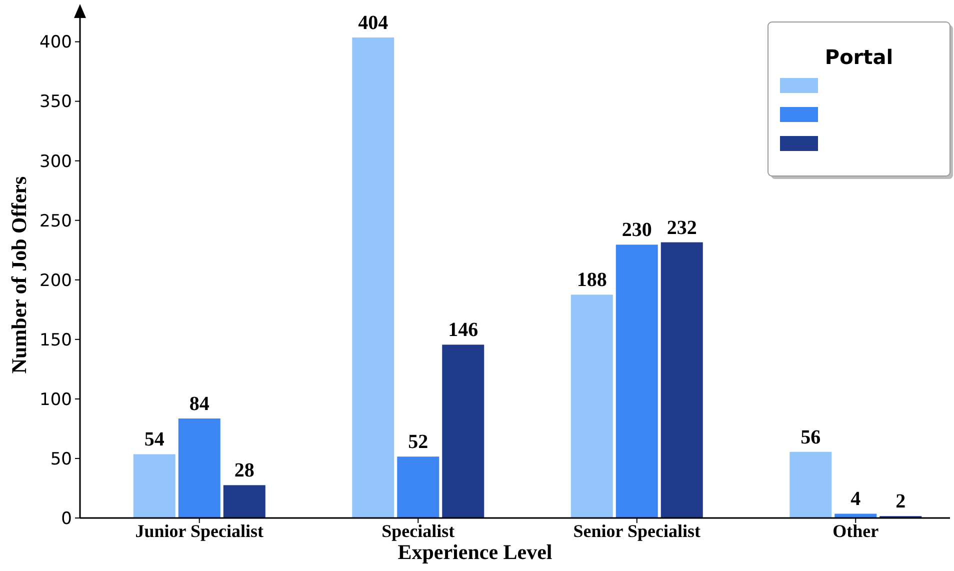  Describe the element at coordinates (859, 57) in the screenshot. I see `legend-title: Portal` at that location.